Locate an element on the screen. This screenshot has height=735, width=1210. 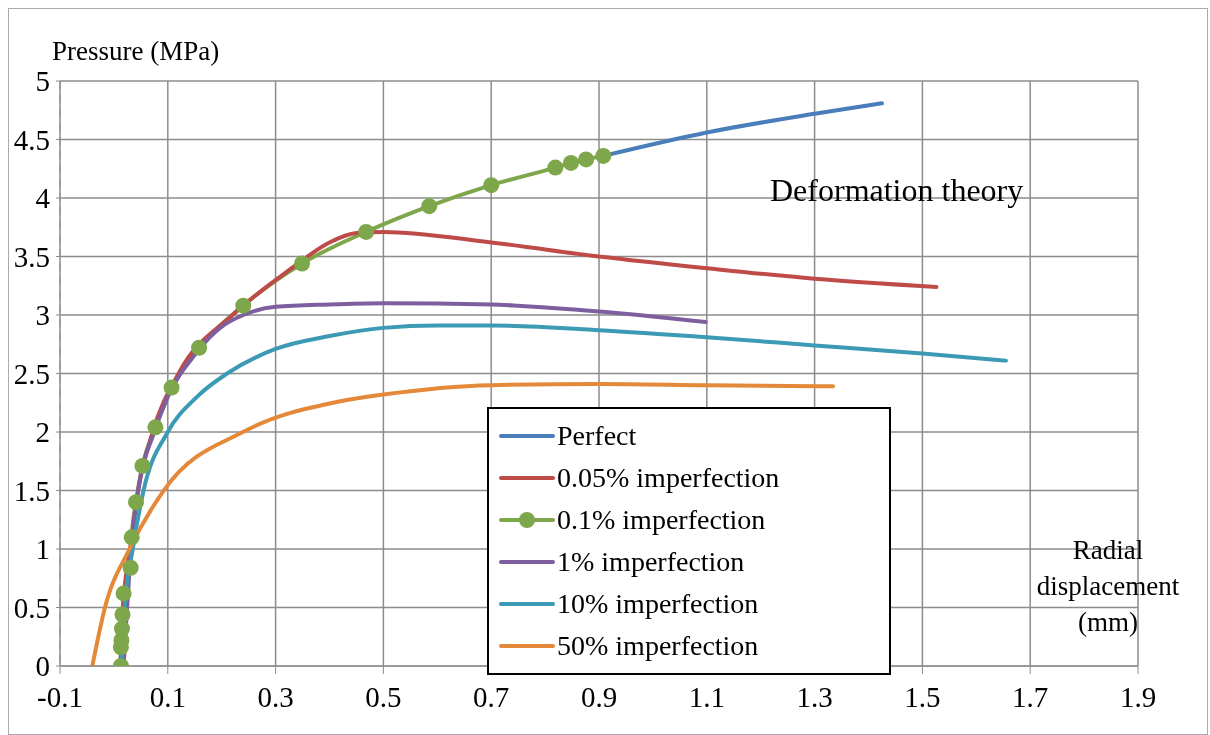
x-tick-label: 1.3 is located at coordinates (814, 696).